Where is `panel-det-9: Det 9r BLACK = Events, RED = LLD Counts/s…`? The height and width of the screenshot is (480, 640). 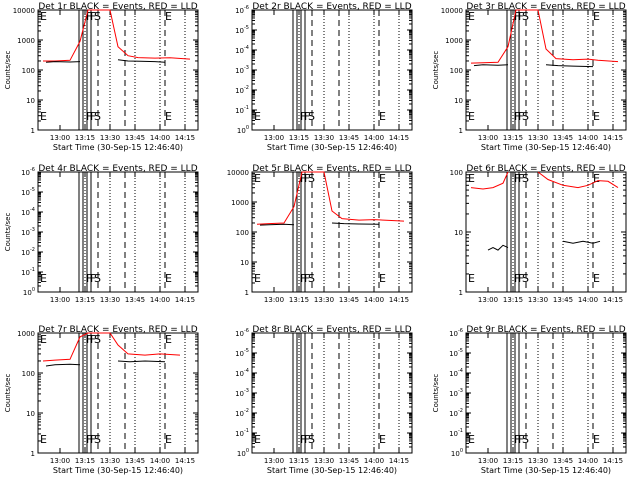
panel-det-9: Det 9r BLACK = Events, RED = LLD Counts/s… is located at coordinates (529, 400).